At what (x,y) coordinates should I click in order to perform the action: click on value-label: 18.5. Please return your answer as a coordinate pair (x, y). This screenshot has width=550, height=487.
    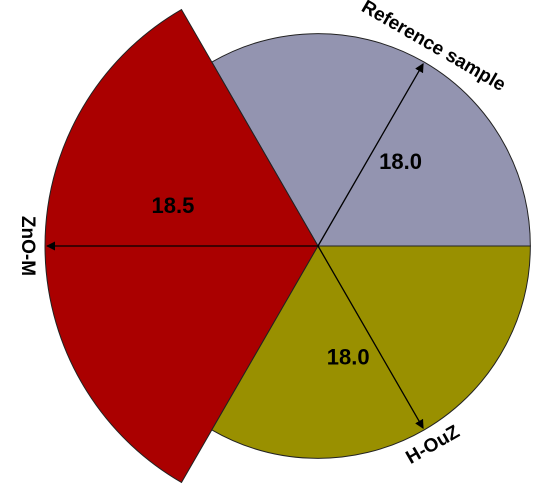
    Looking at the image, I should click on (173, 205).